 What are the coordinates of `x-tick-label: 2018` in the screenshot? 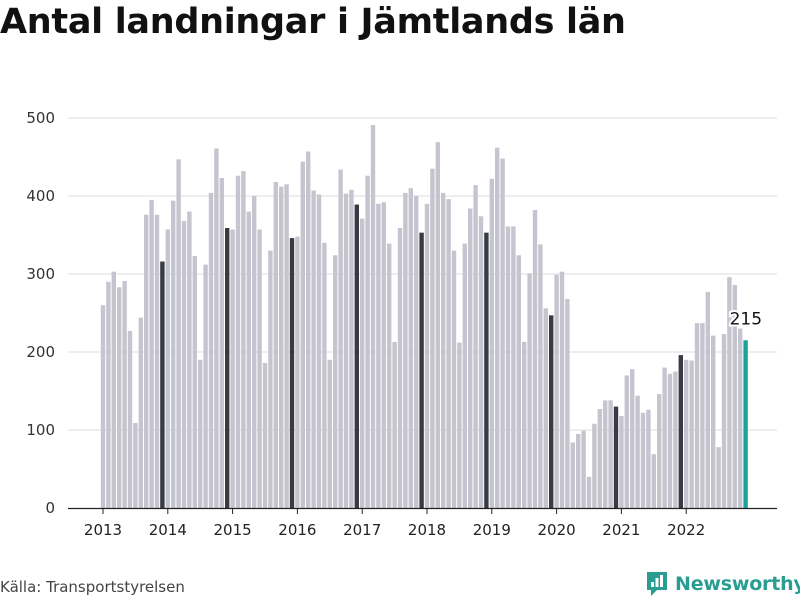 It's located at (427, 530).